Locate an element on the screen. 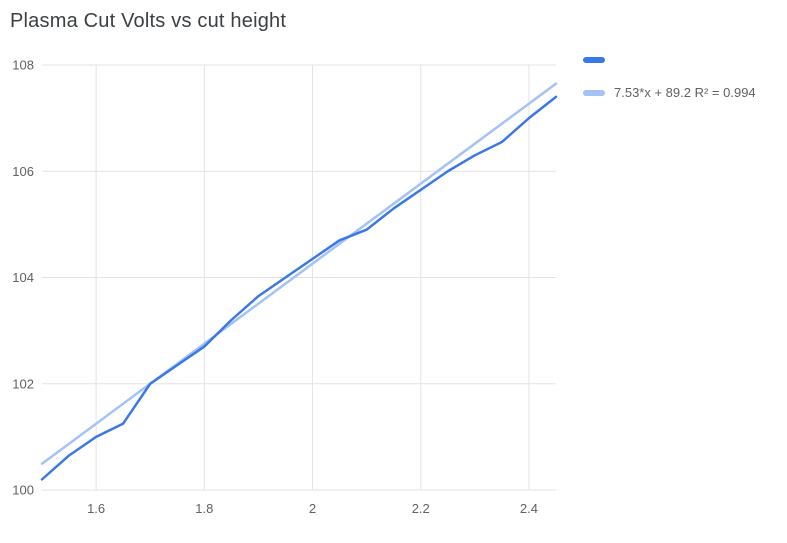  y-tick-label: 106 is located at coordinates (23, 171).